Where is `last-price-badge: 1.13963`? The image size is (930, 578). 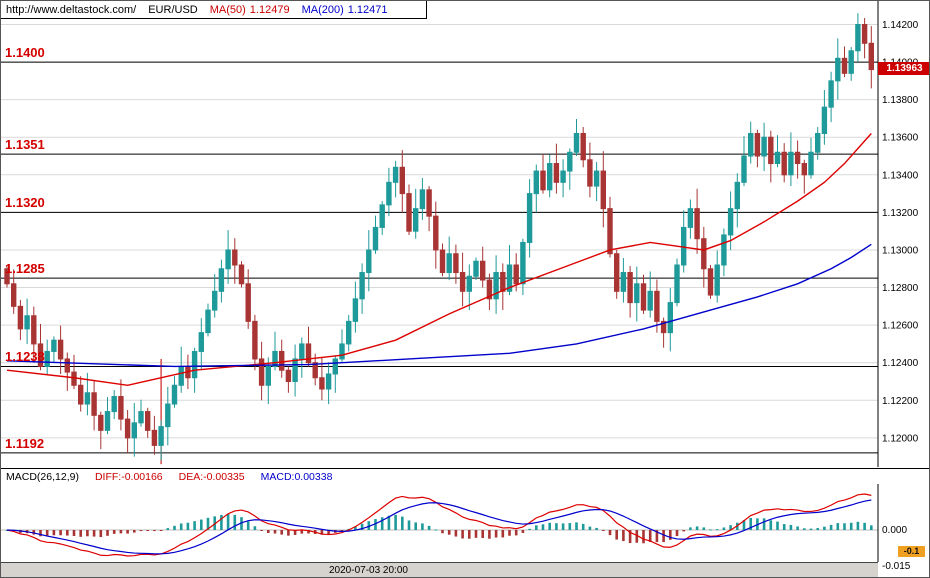
last-price-badge: 1.13963 is located at coordinates (903, 69).